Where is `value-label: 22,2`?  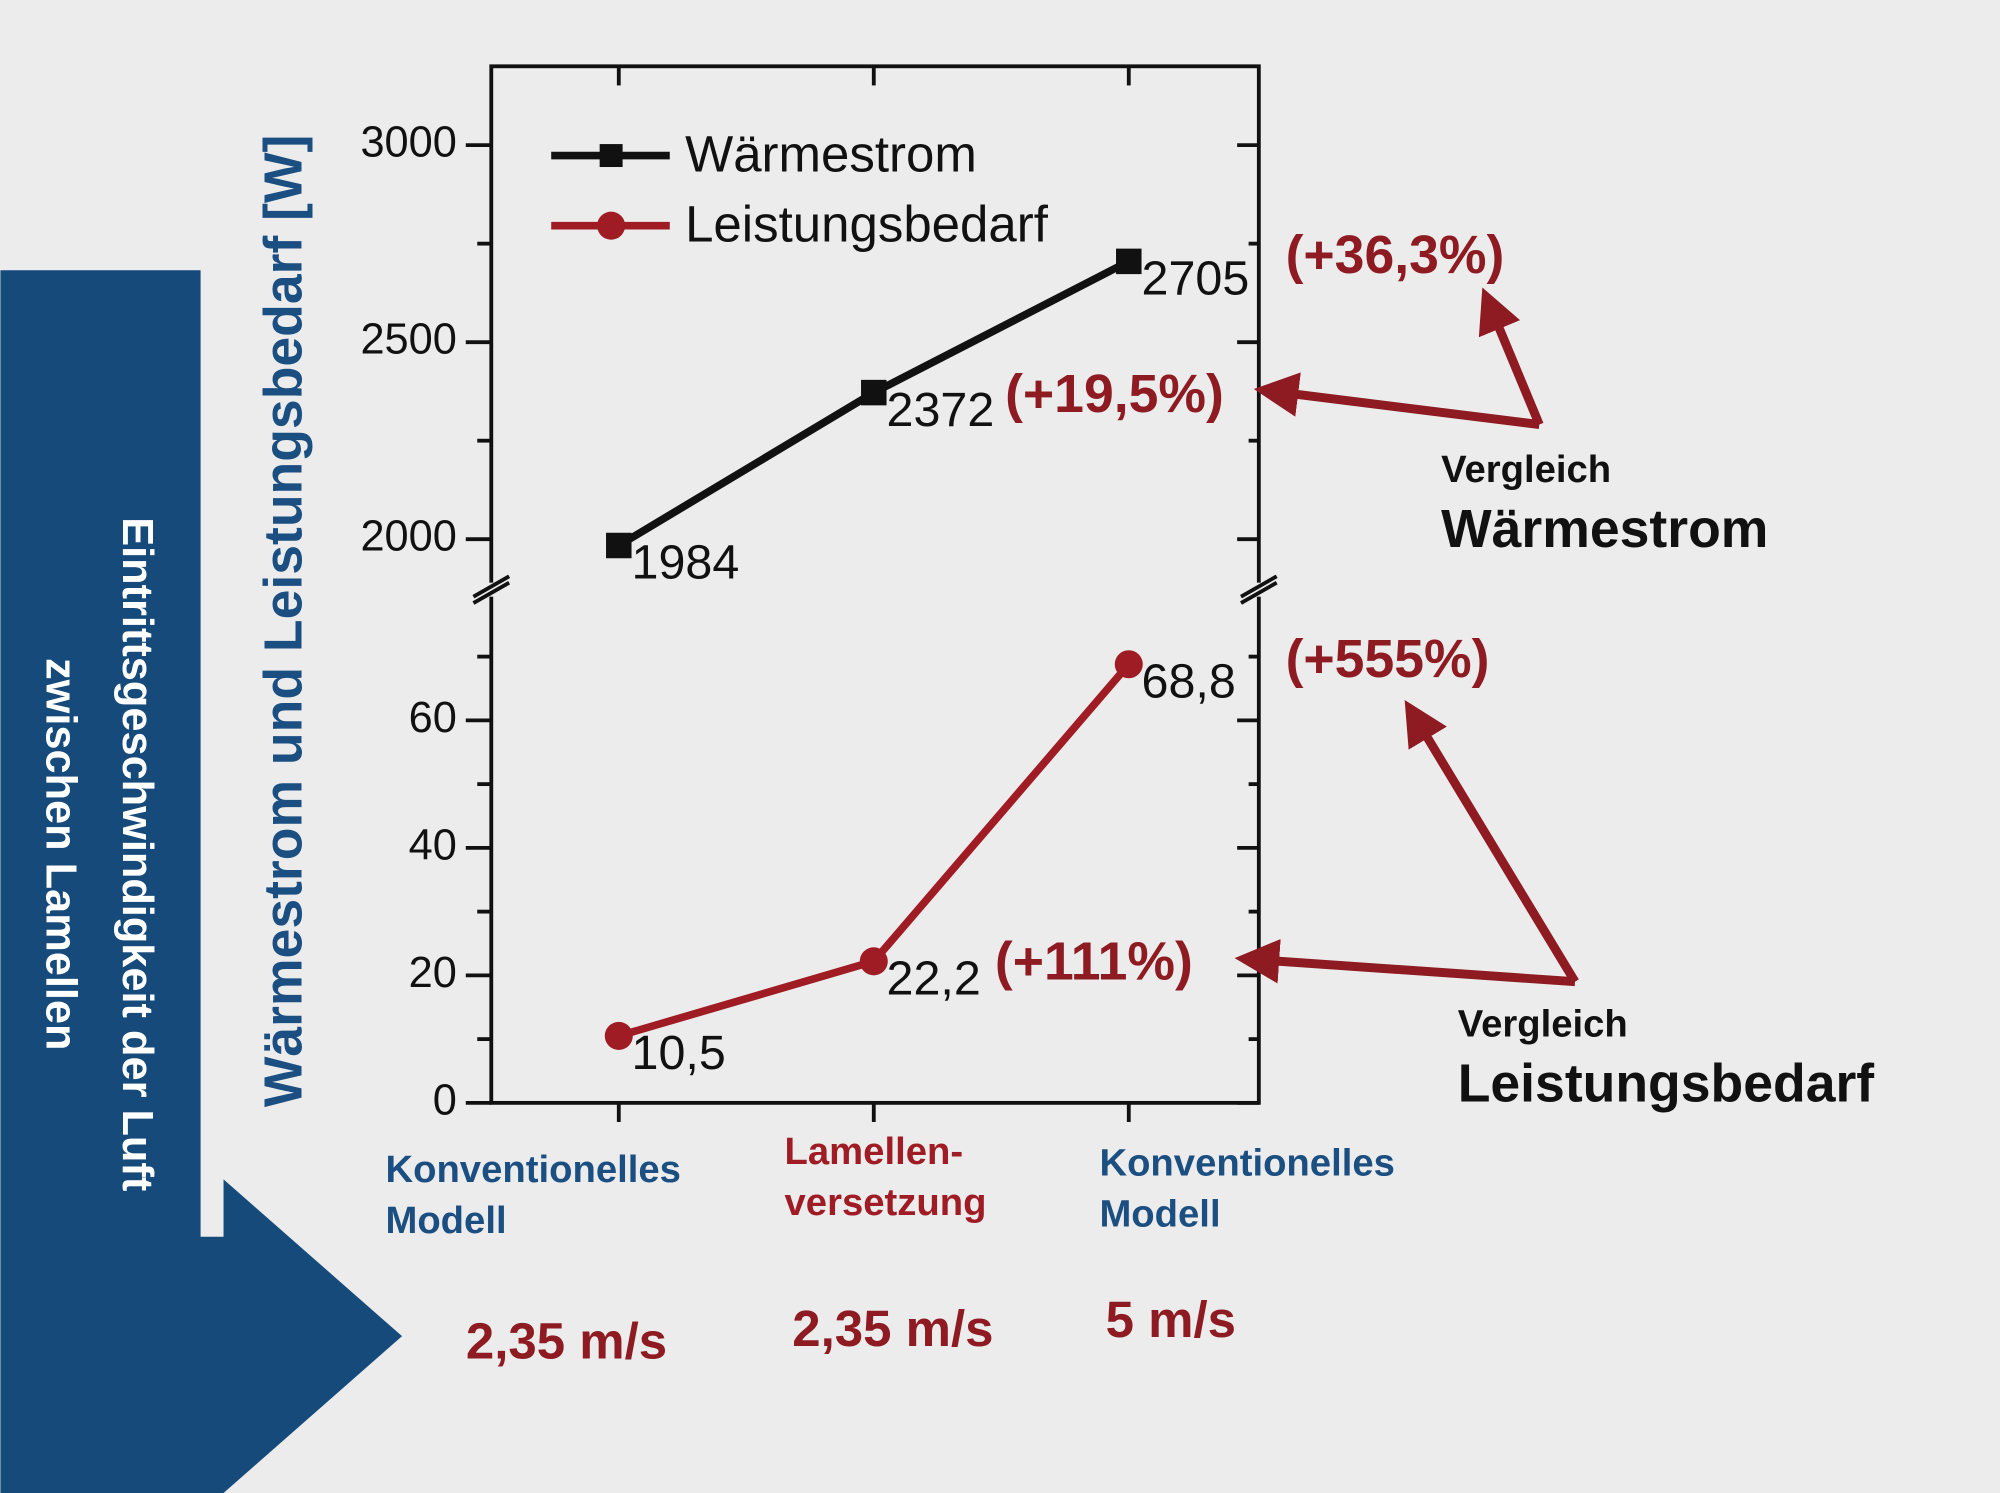
value-label: 22,2 is located at coordinates (934, 979).